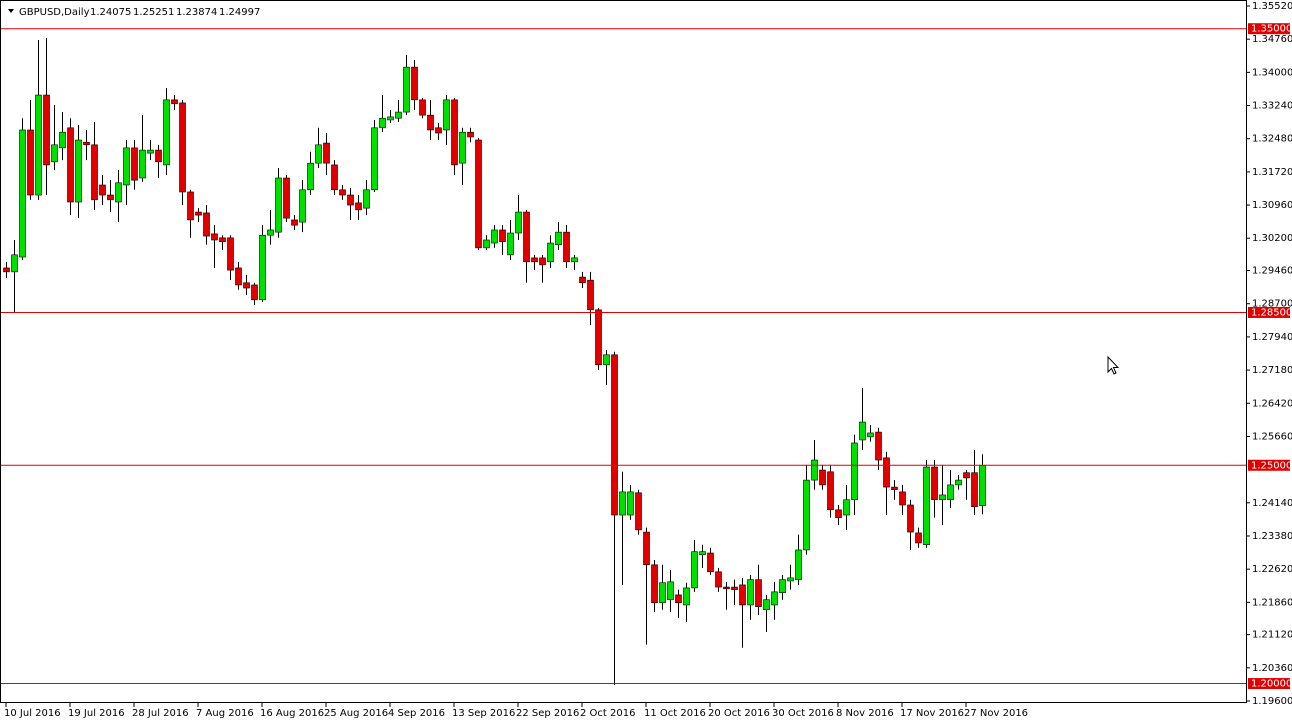 The image size is (1292, 726). I want to click on x-tick-label: 8 Nov 2016, so click(865, 713).